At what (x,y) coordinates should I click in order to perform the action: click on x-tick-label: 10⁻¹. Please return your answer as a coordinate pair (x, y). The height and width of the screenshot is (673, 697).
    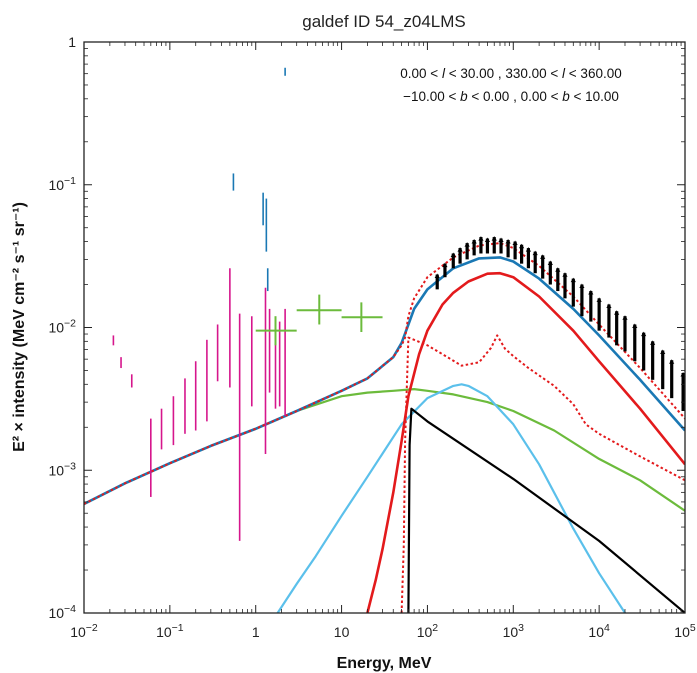
    Looking at the image, I should click on (170, 631).